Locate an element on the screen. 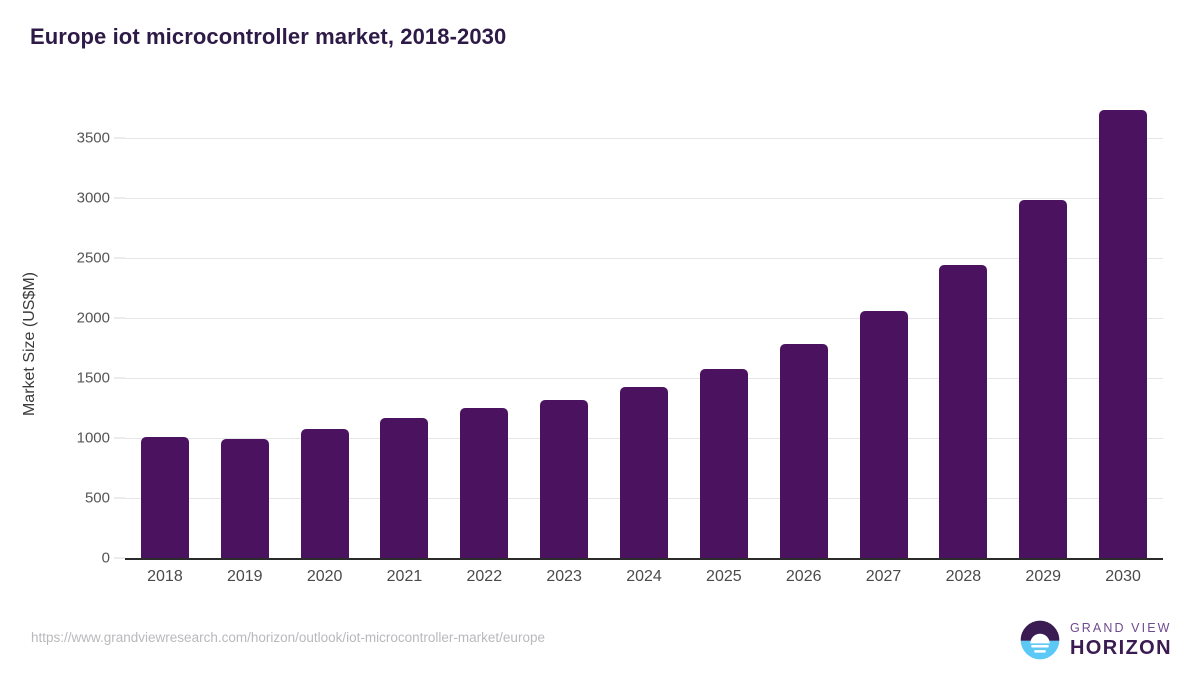  bar-2027 is located at coordinates (883, 434).